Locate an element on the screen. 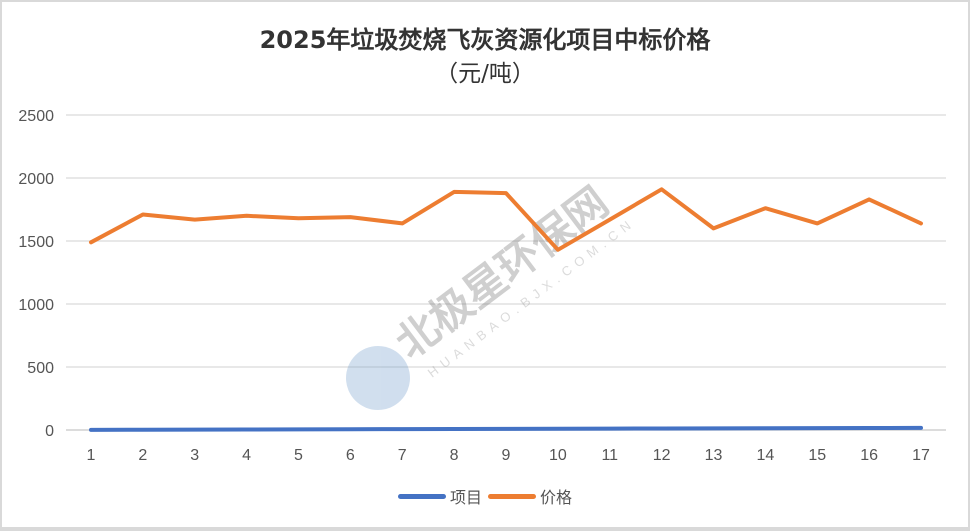 This screenshot has height=531, width=970. series-line-价格 is located at coordinates (506, 219).